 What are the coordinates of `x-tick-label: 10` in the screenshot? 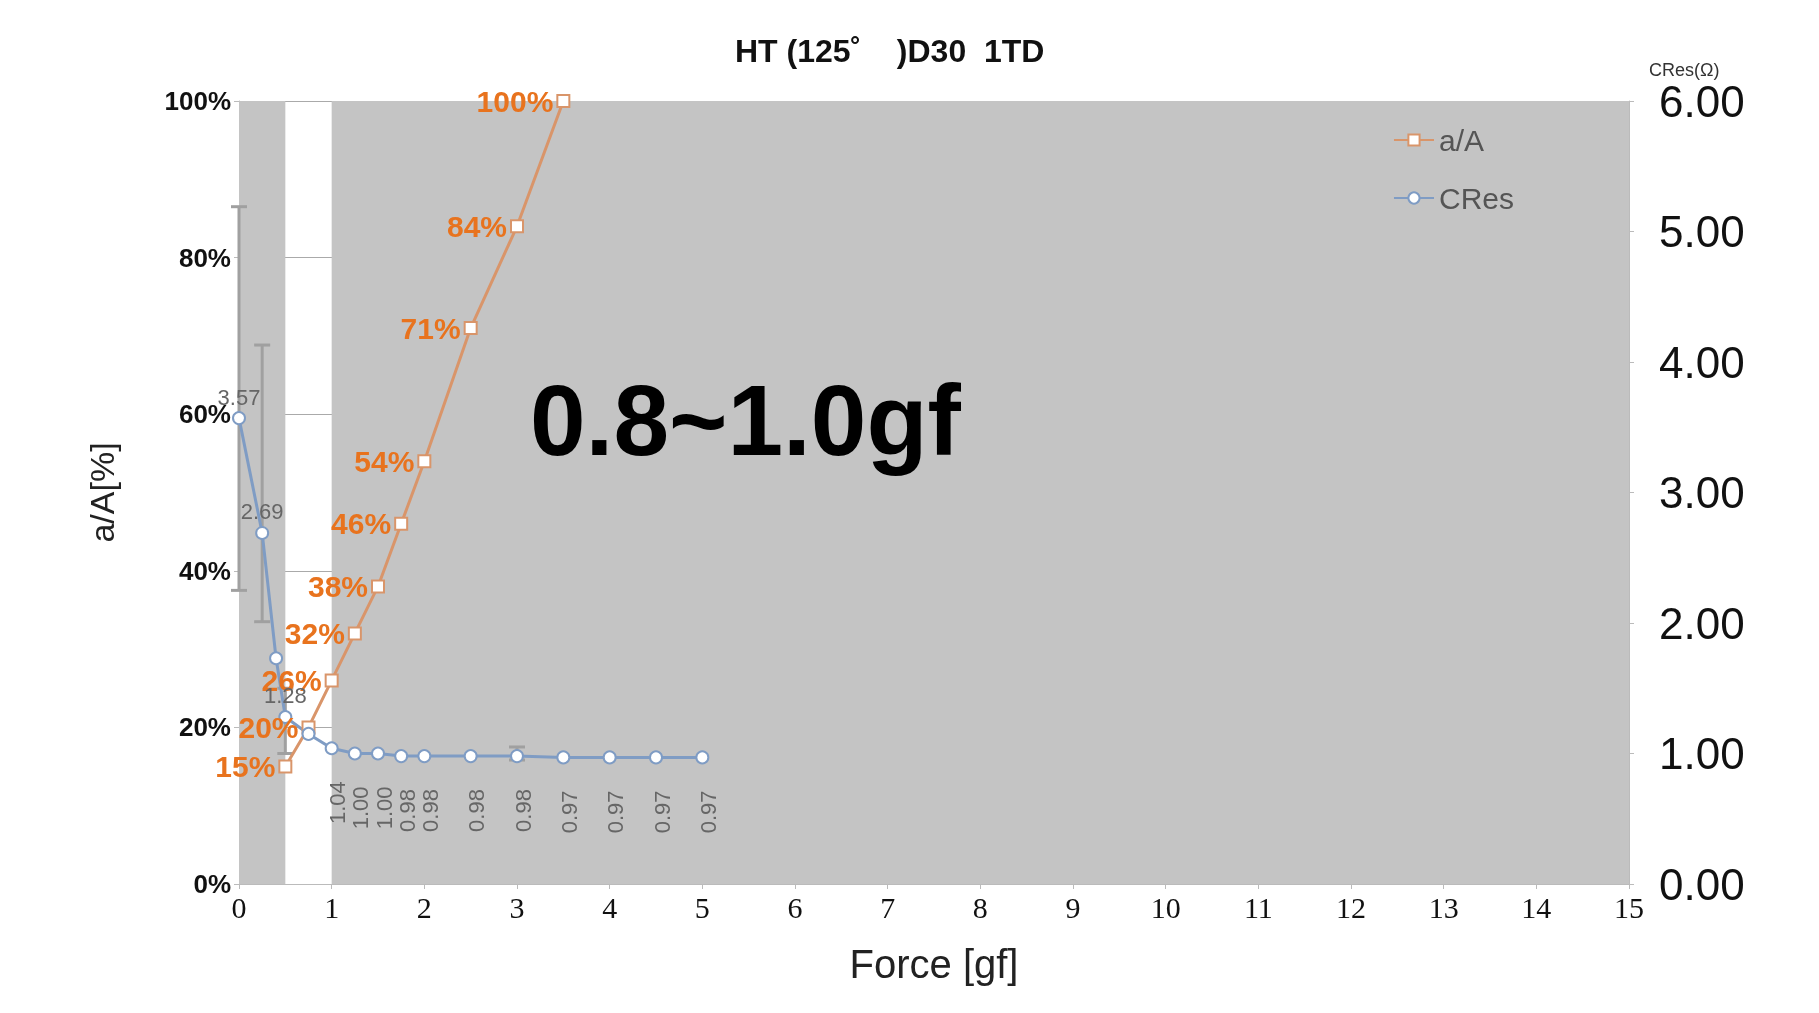 It's located at (1165, 907).